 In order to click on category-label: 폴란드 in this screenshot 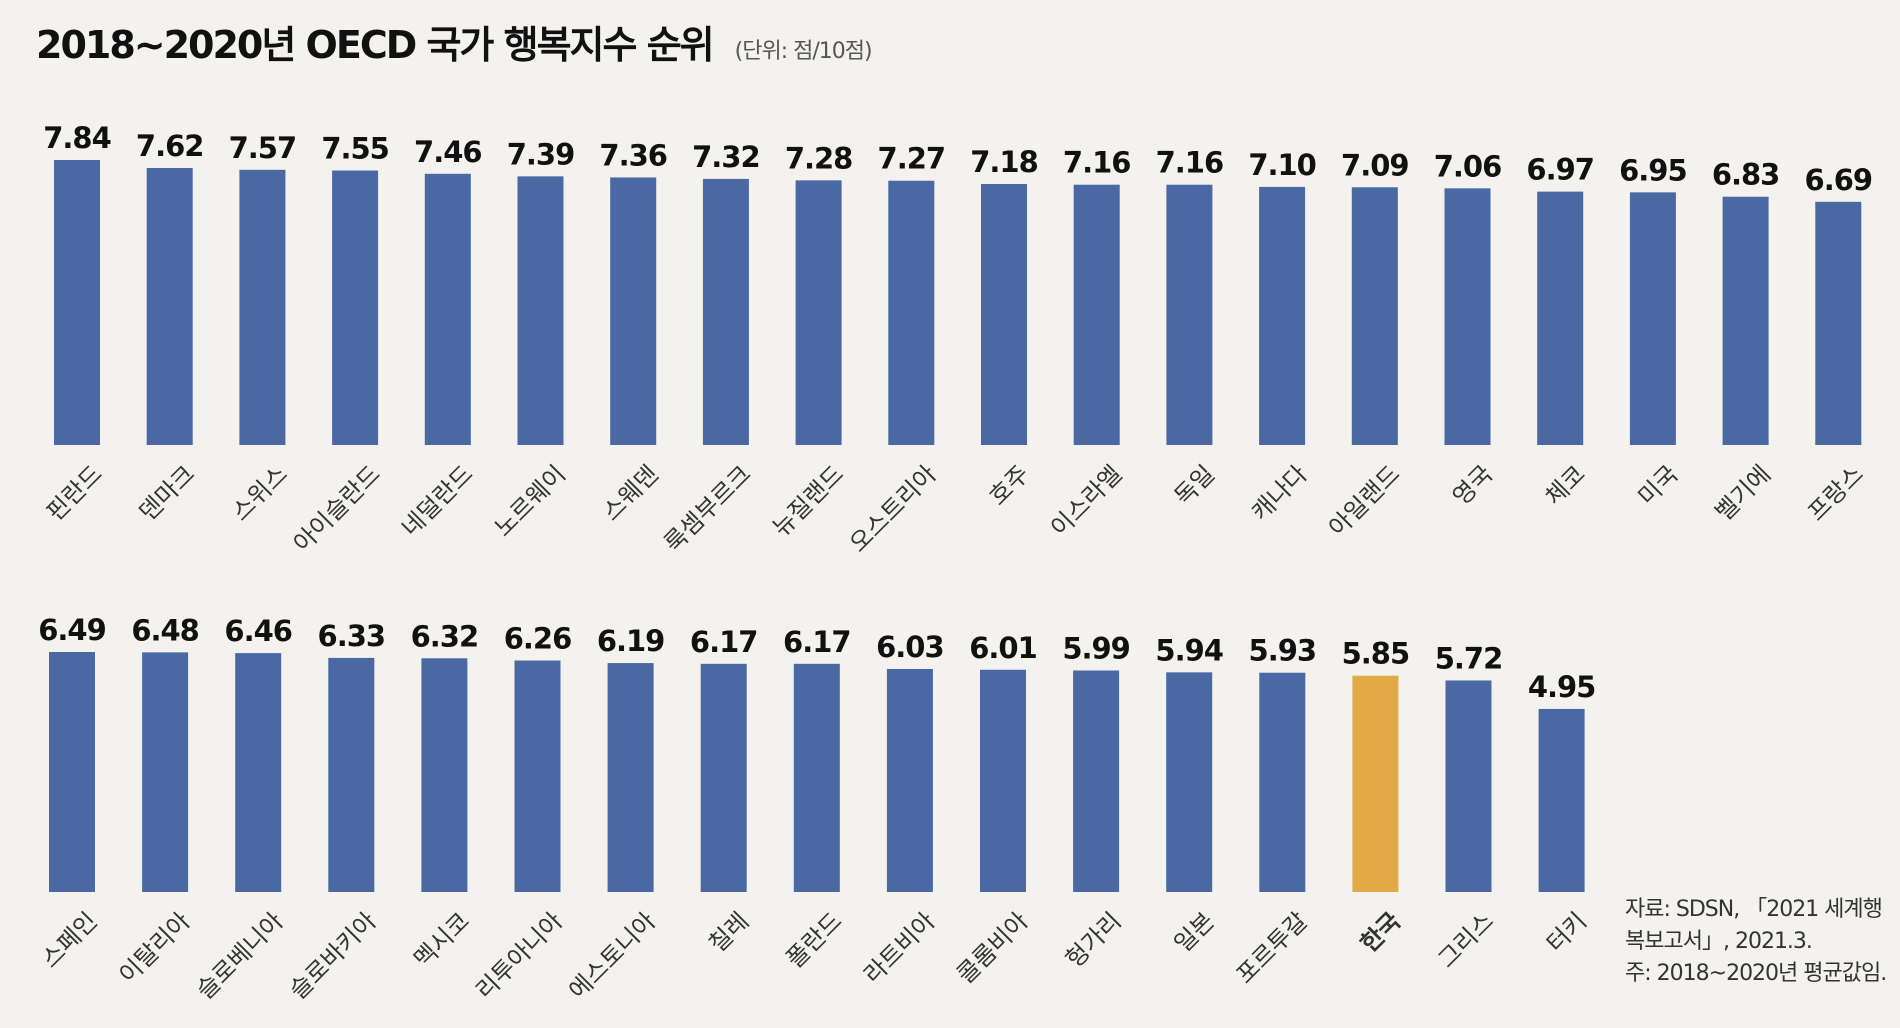, I will do `click(814, 940)`.